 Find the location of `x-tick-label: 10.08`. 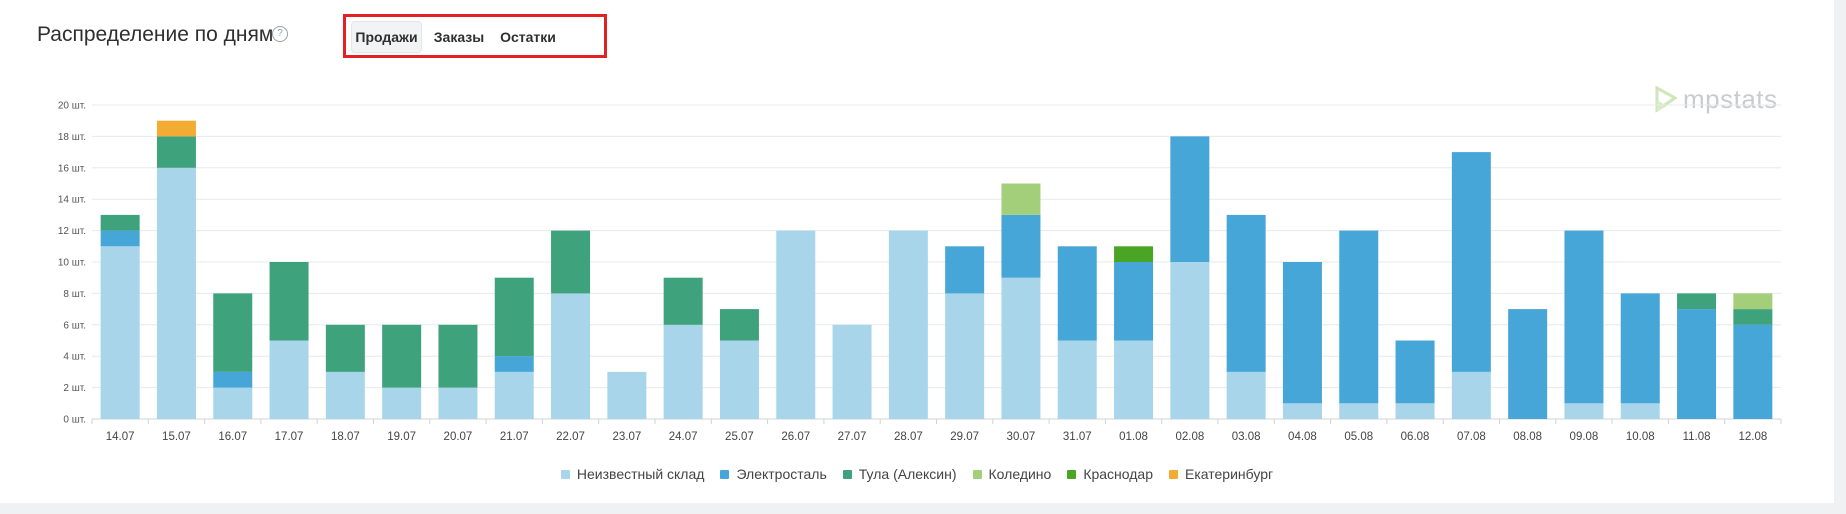

x-tick-label: 10.08 is located at coordinates (1640, 437).